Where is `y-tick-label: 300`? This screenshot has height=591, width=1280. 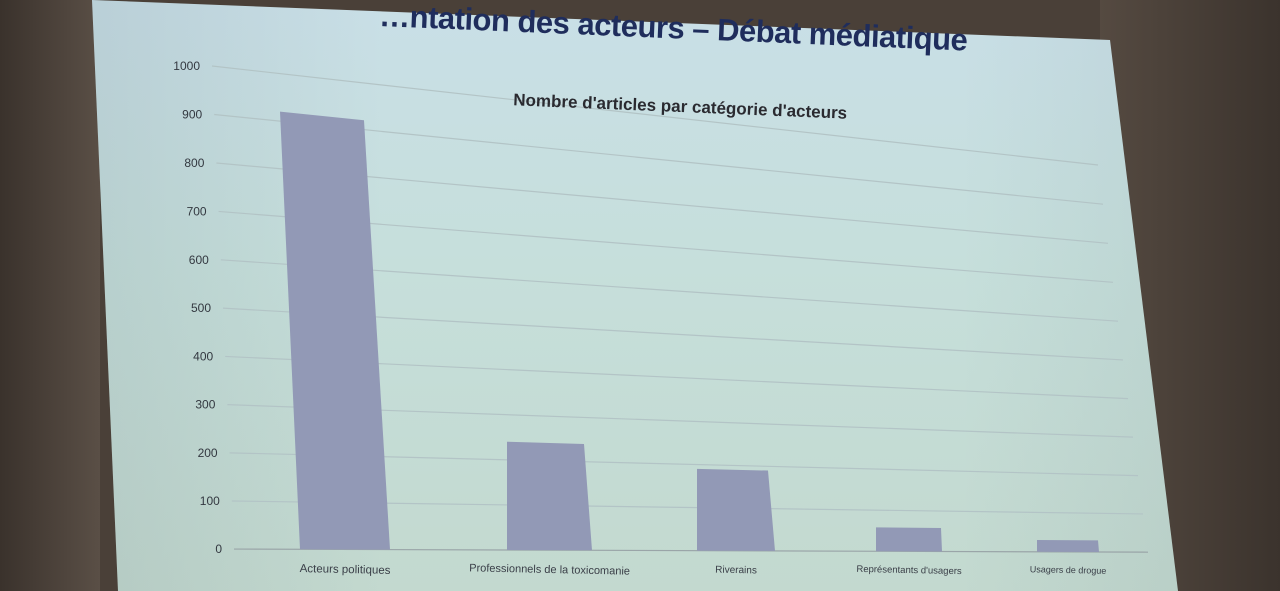 y-tick-label: 300 is located at coordinates (205, 405).